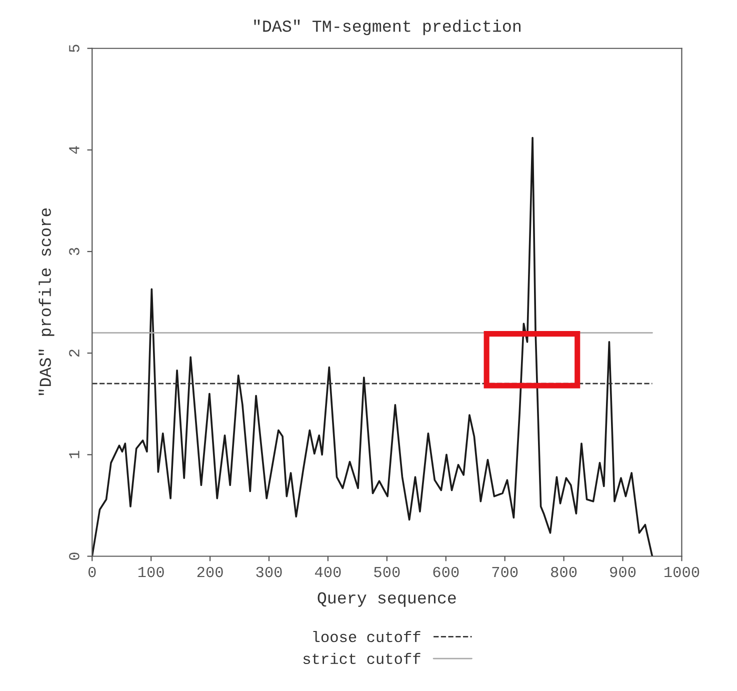 Image resolution: width=737 pixels, height=691 pixels. What do you see at coordinates (387, 572) in the screenshot?
I see `x-tick-label: 500` at bounding box center [387, 572].